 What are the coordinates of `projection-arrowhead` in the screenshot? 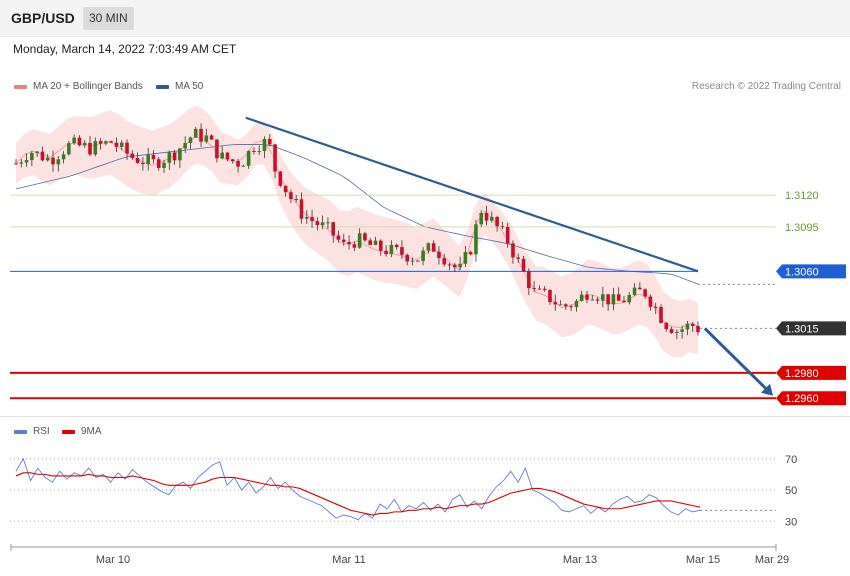 It's located at (767, 389).